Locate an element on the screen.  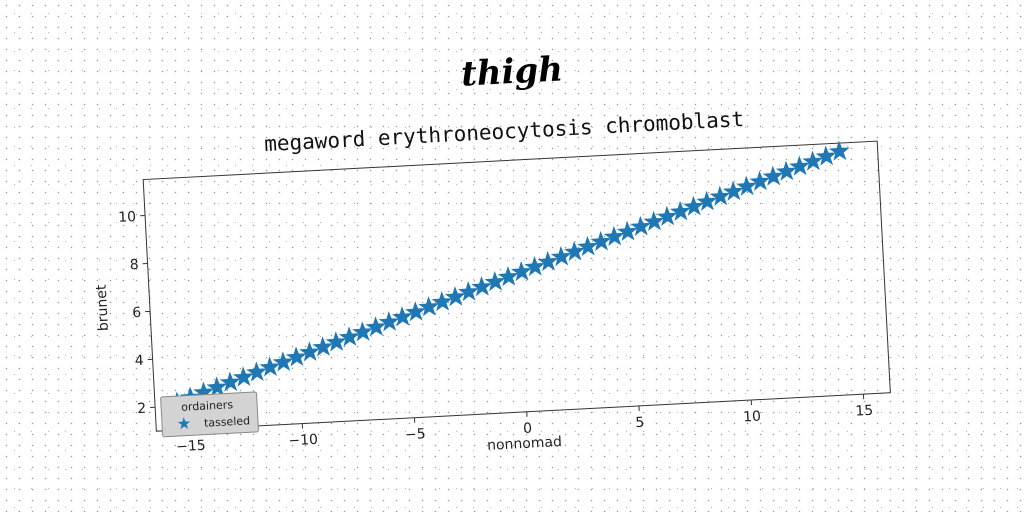
x-tick-label: 5 is located at coordinates (640, 423).